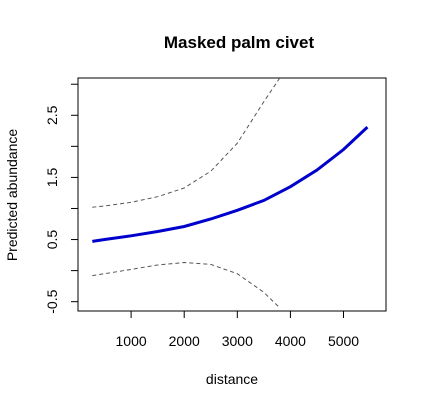 The height and width of the screenshot is (408, 426). I want to click on x-tick-label: 4000, so click(290, 341).